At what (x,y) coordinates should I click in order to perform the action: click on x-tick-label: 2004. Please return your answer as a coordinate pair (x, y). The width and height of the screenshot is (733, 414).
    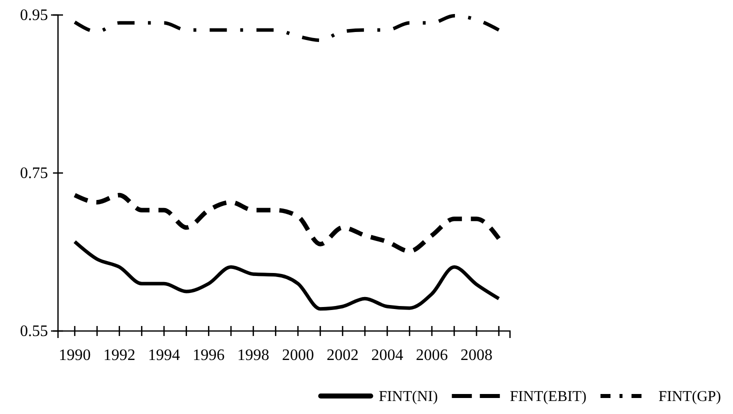
    Looking at the image, I should click on (387, 355).